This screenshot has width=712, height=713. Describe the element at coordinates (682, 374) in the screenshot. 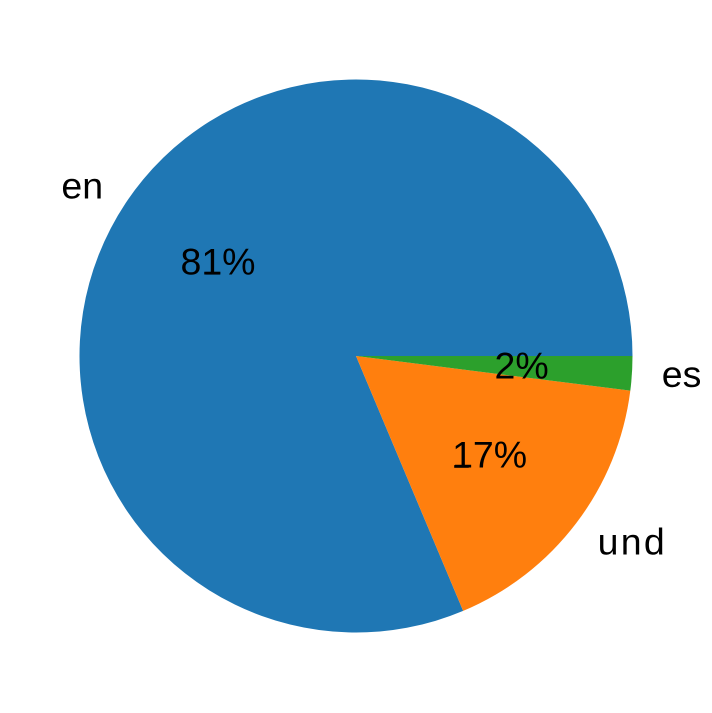

I see `svg-text: es` at that location.